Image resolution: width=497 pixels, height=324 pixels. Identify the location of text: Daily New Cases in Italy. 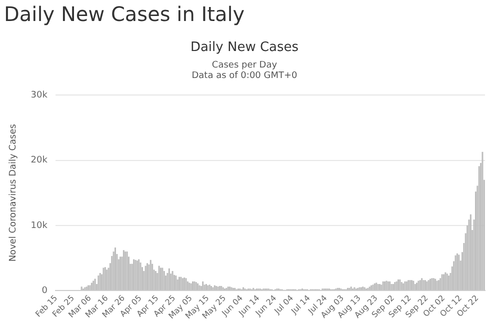
(124, 14).